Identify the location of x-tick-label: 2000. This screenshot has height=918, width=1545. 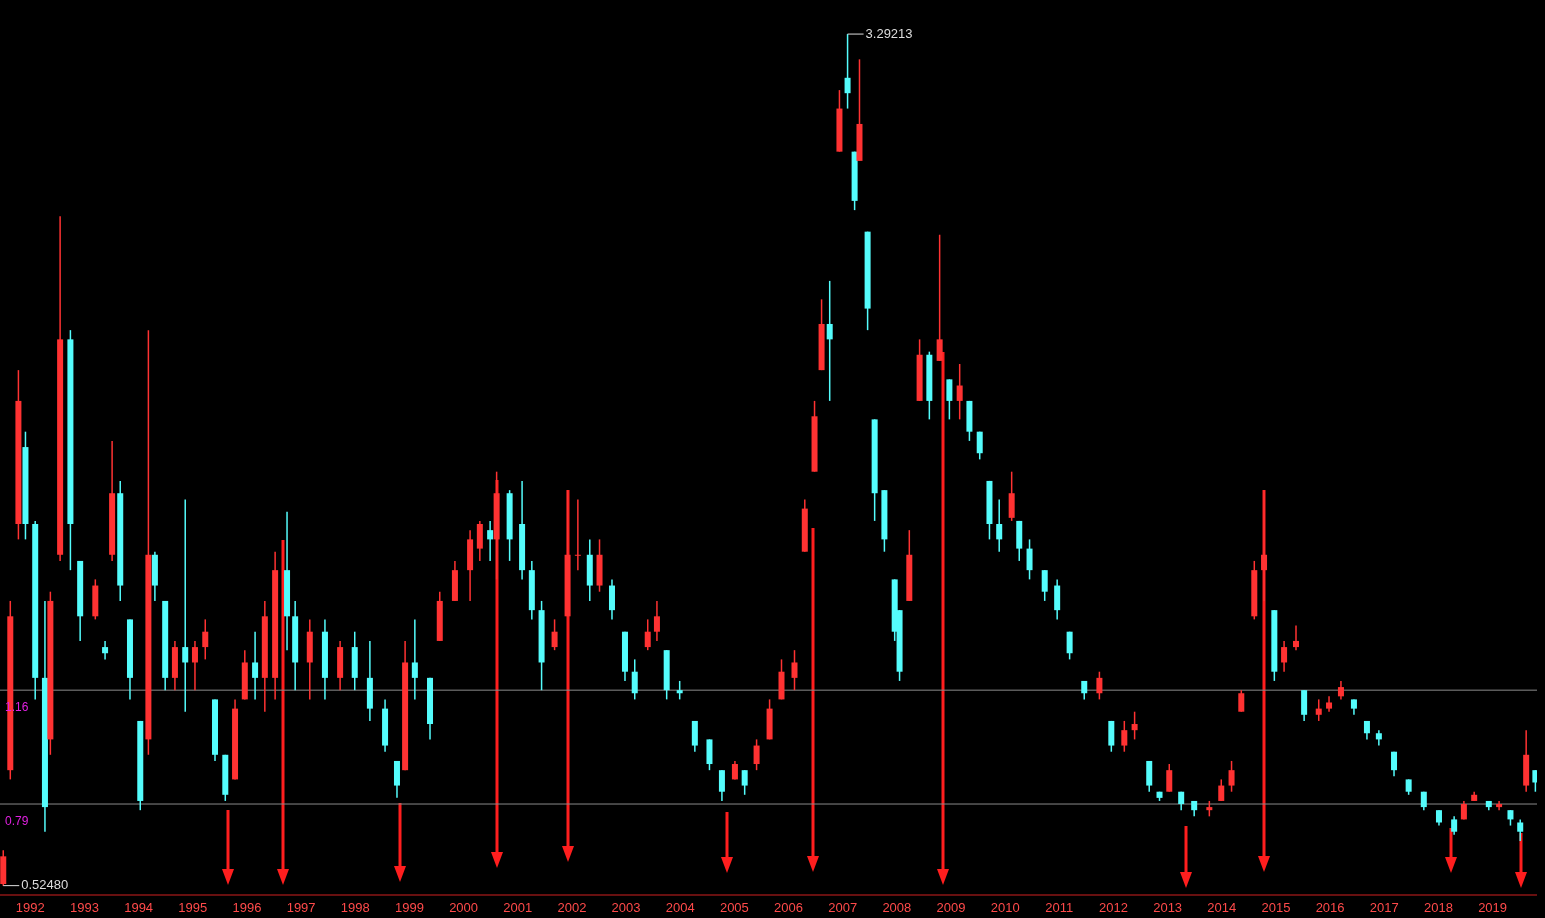
(464, 908).